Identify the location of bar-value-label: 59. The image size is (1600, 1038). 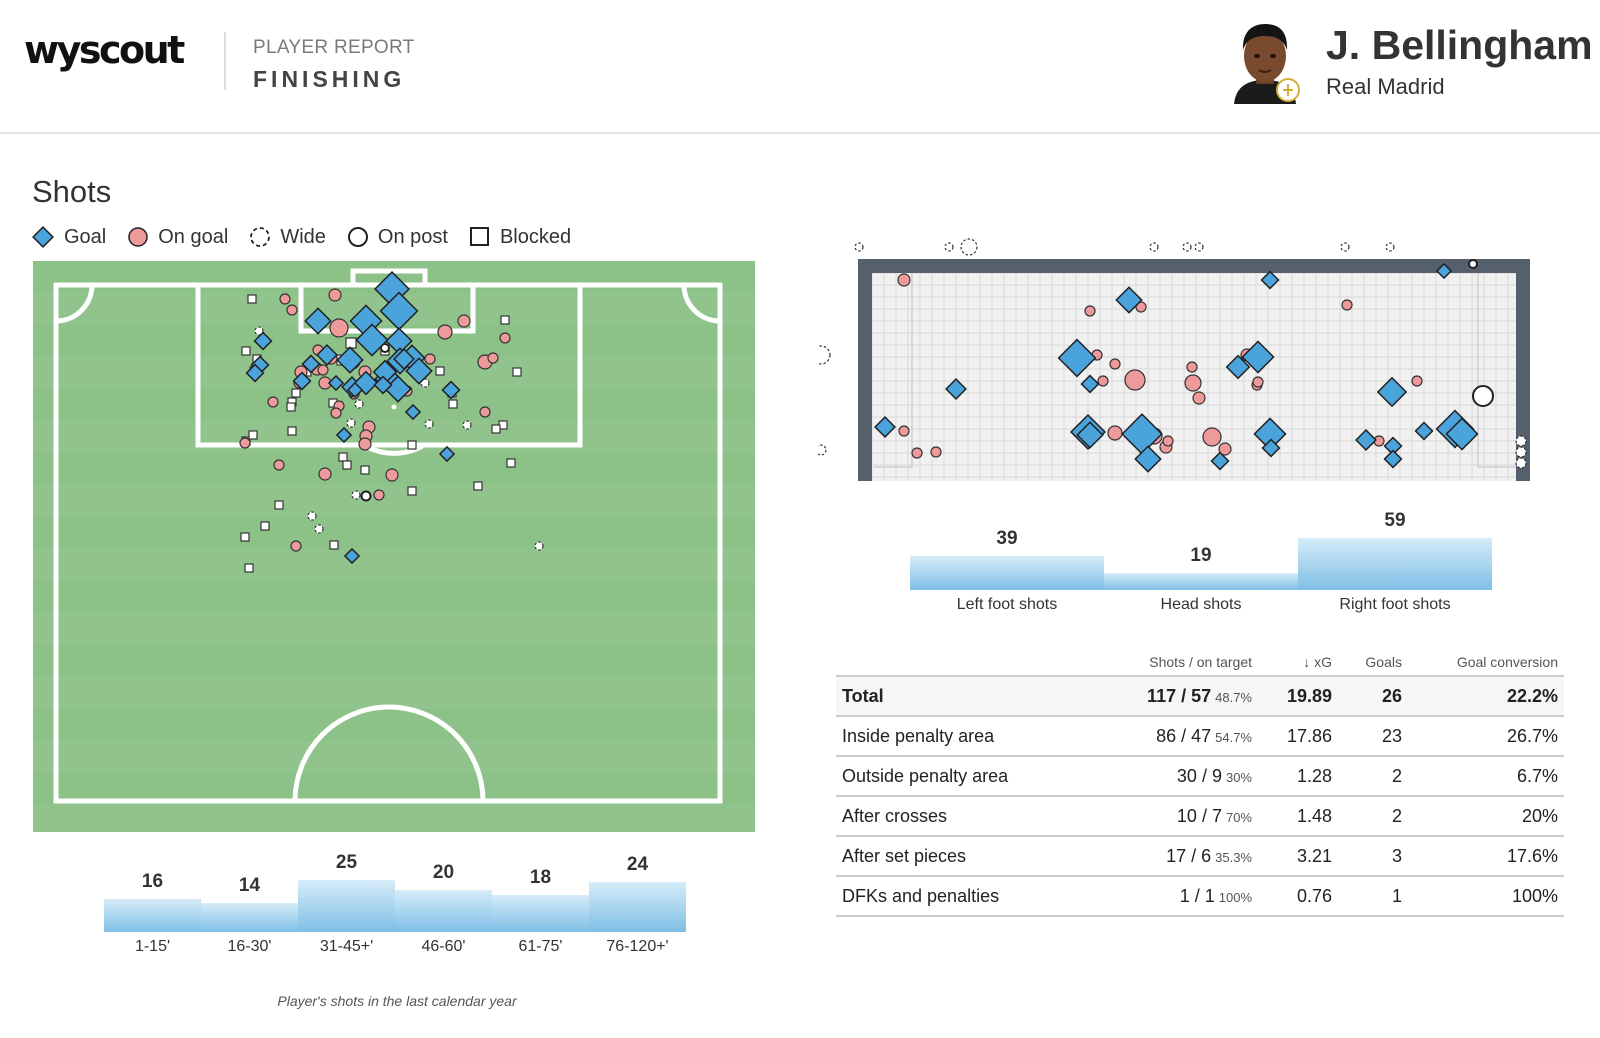
(1395, 520).